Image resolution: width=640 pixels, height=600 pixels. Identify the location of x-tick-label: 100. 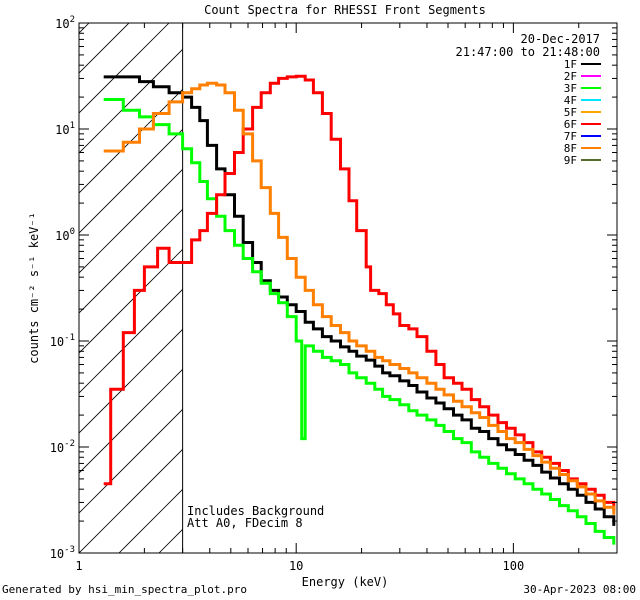
(514, 566).